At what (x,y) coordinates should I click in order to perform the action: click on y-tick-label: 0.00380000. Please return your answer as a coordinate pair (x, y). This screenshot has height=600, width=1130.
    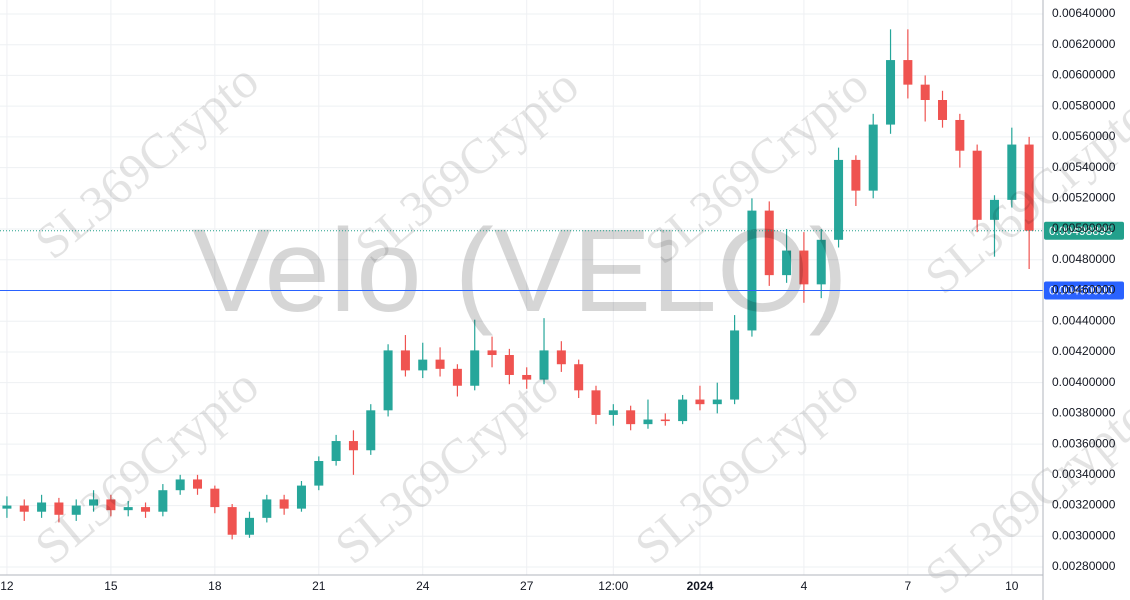
    Looking at the image, I should click on (1084, 413).